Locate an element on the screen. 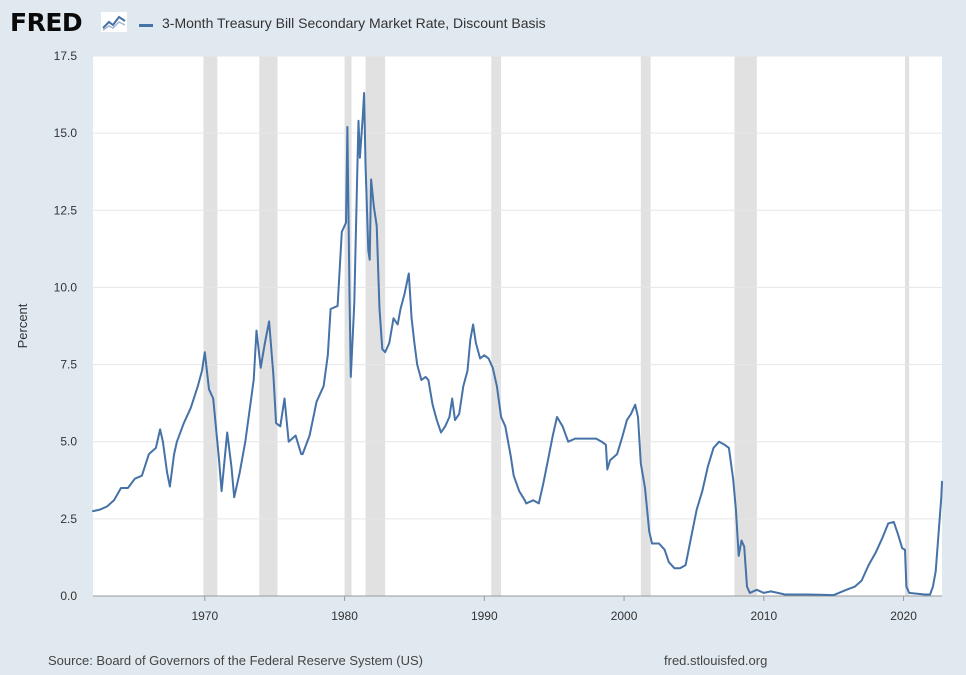 This screenshot has width=966, height=675. y-tick-label: 0.0 is located at coordinates (68, 596).